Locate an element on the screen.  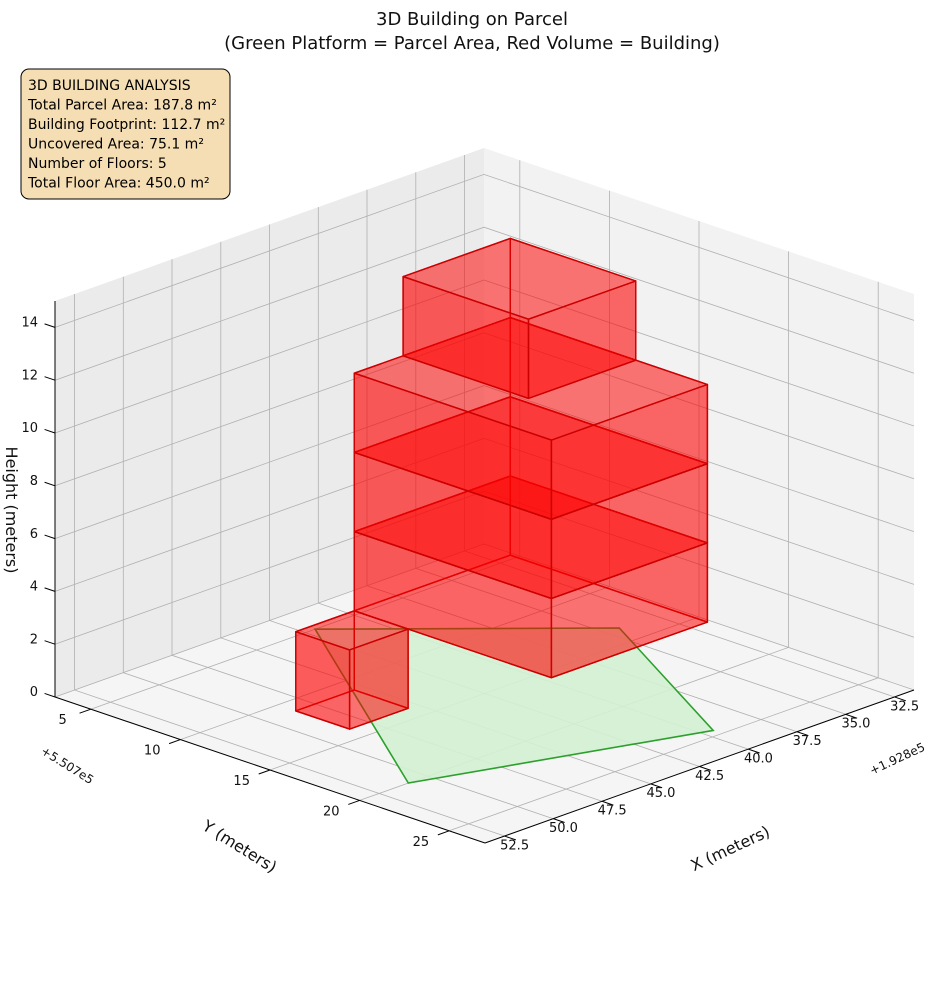
x-axis-label: X (meters) is located at coordinates (730, 848).